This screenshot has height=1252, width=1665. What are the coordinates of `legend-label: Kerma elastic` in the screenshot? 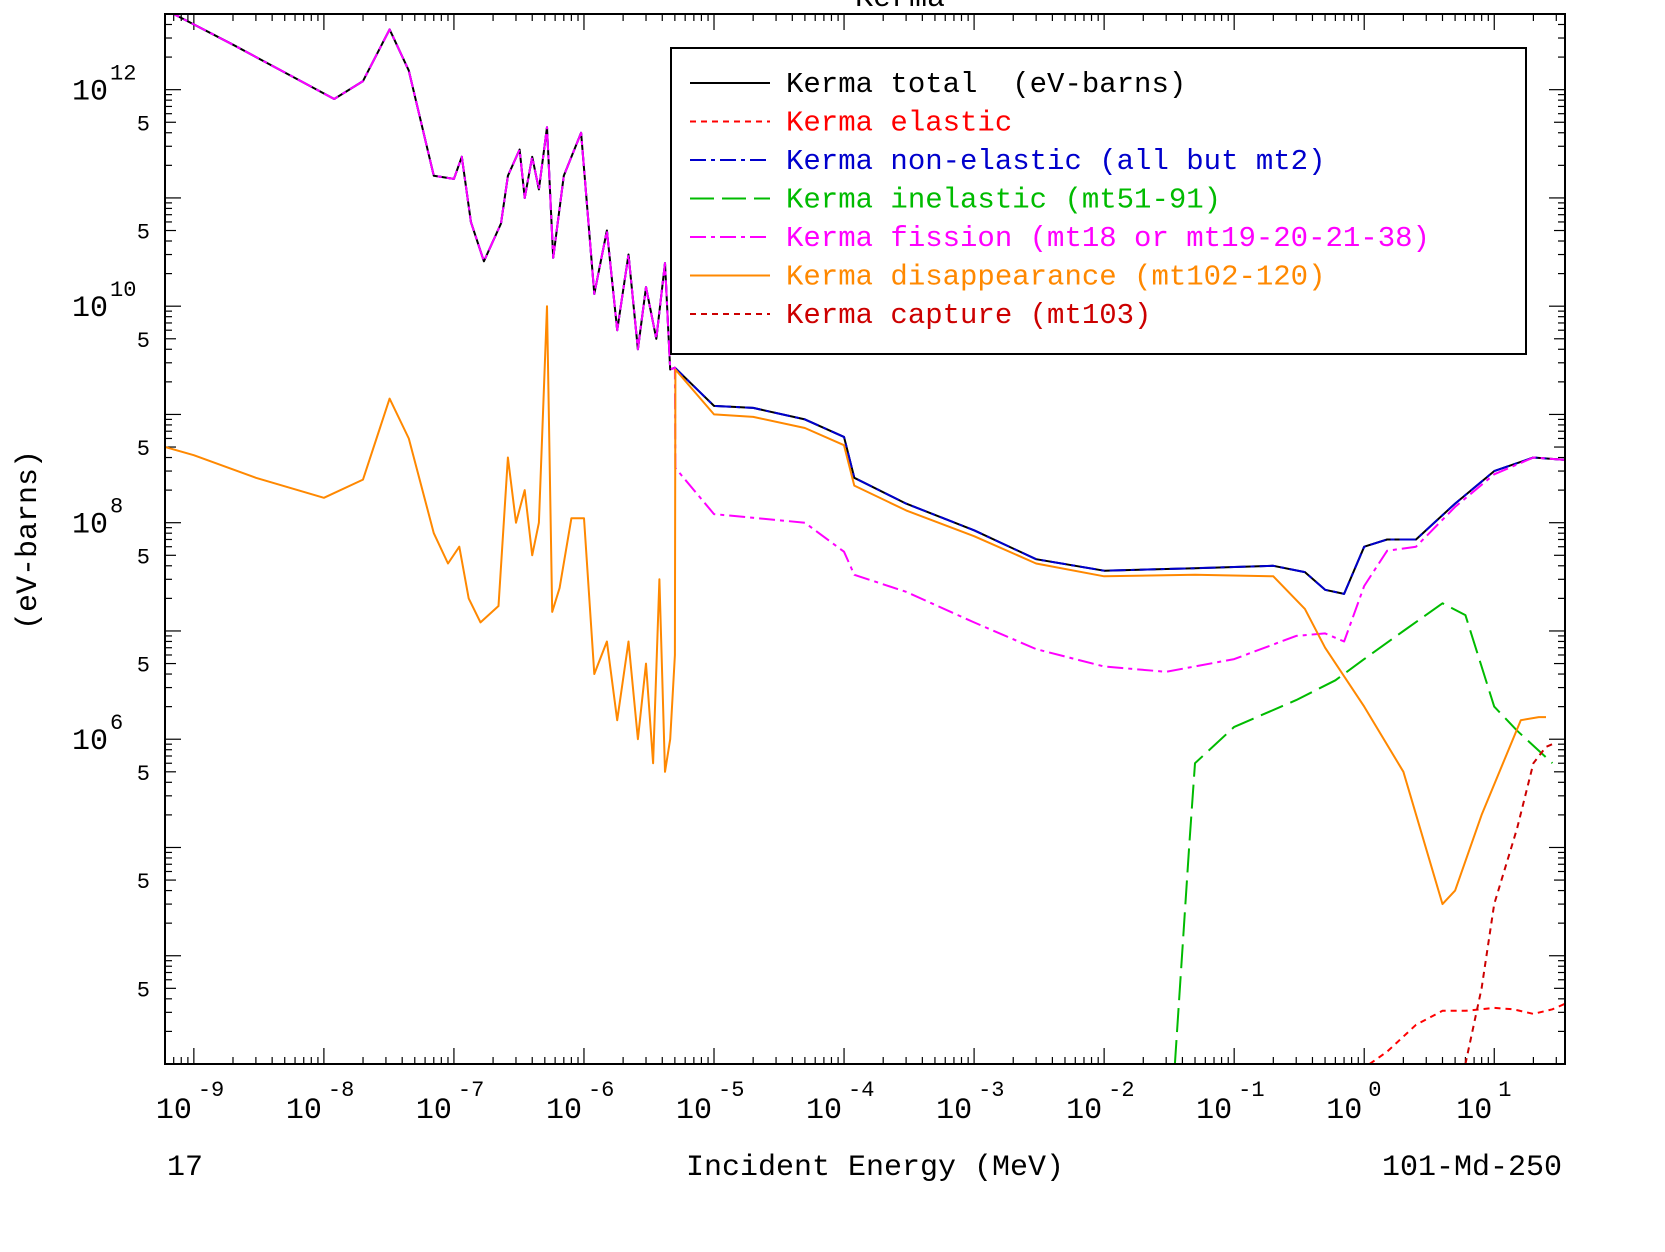 It's located at (899, 123).